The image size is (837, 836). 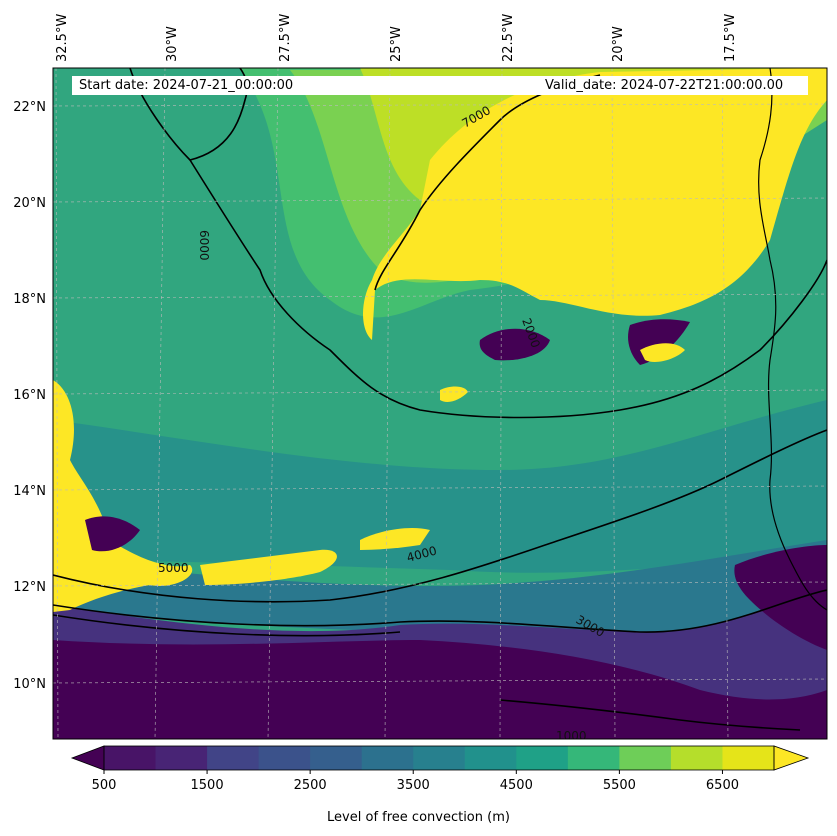 I want to click on purple-east, so click(x=780, y=597).